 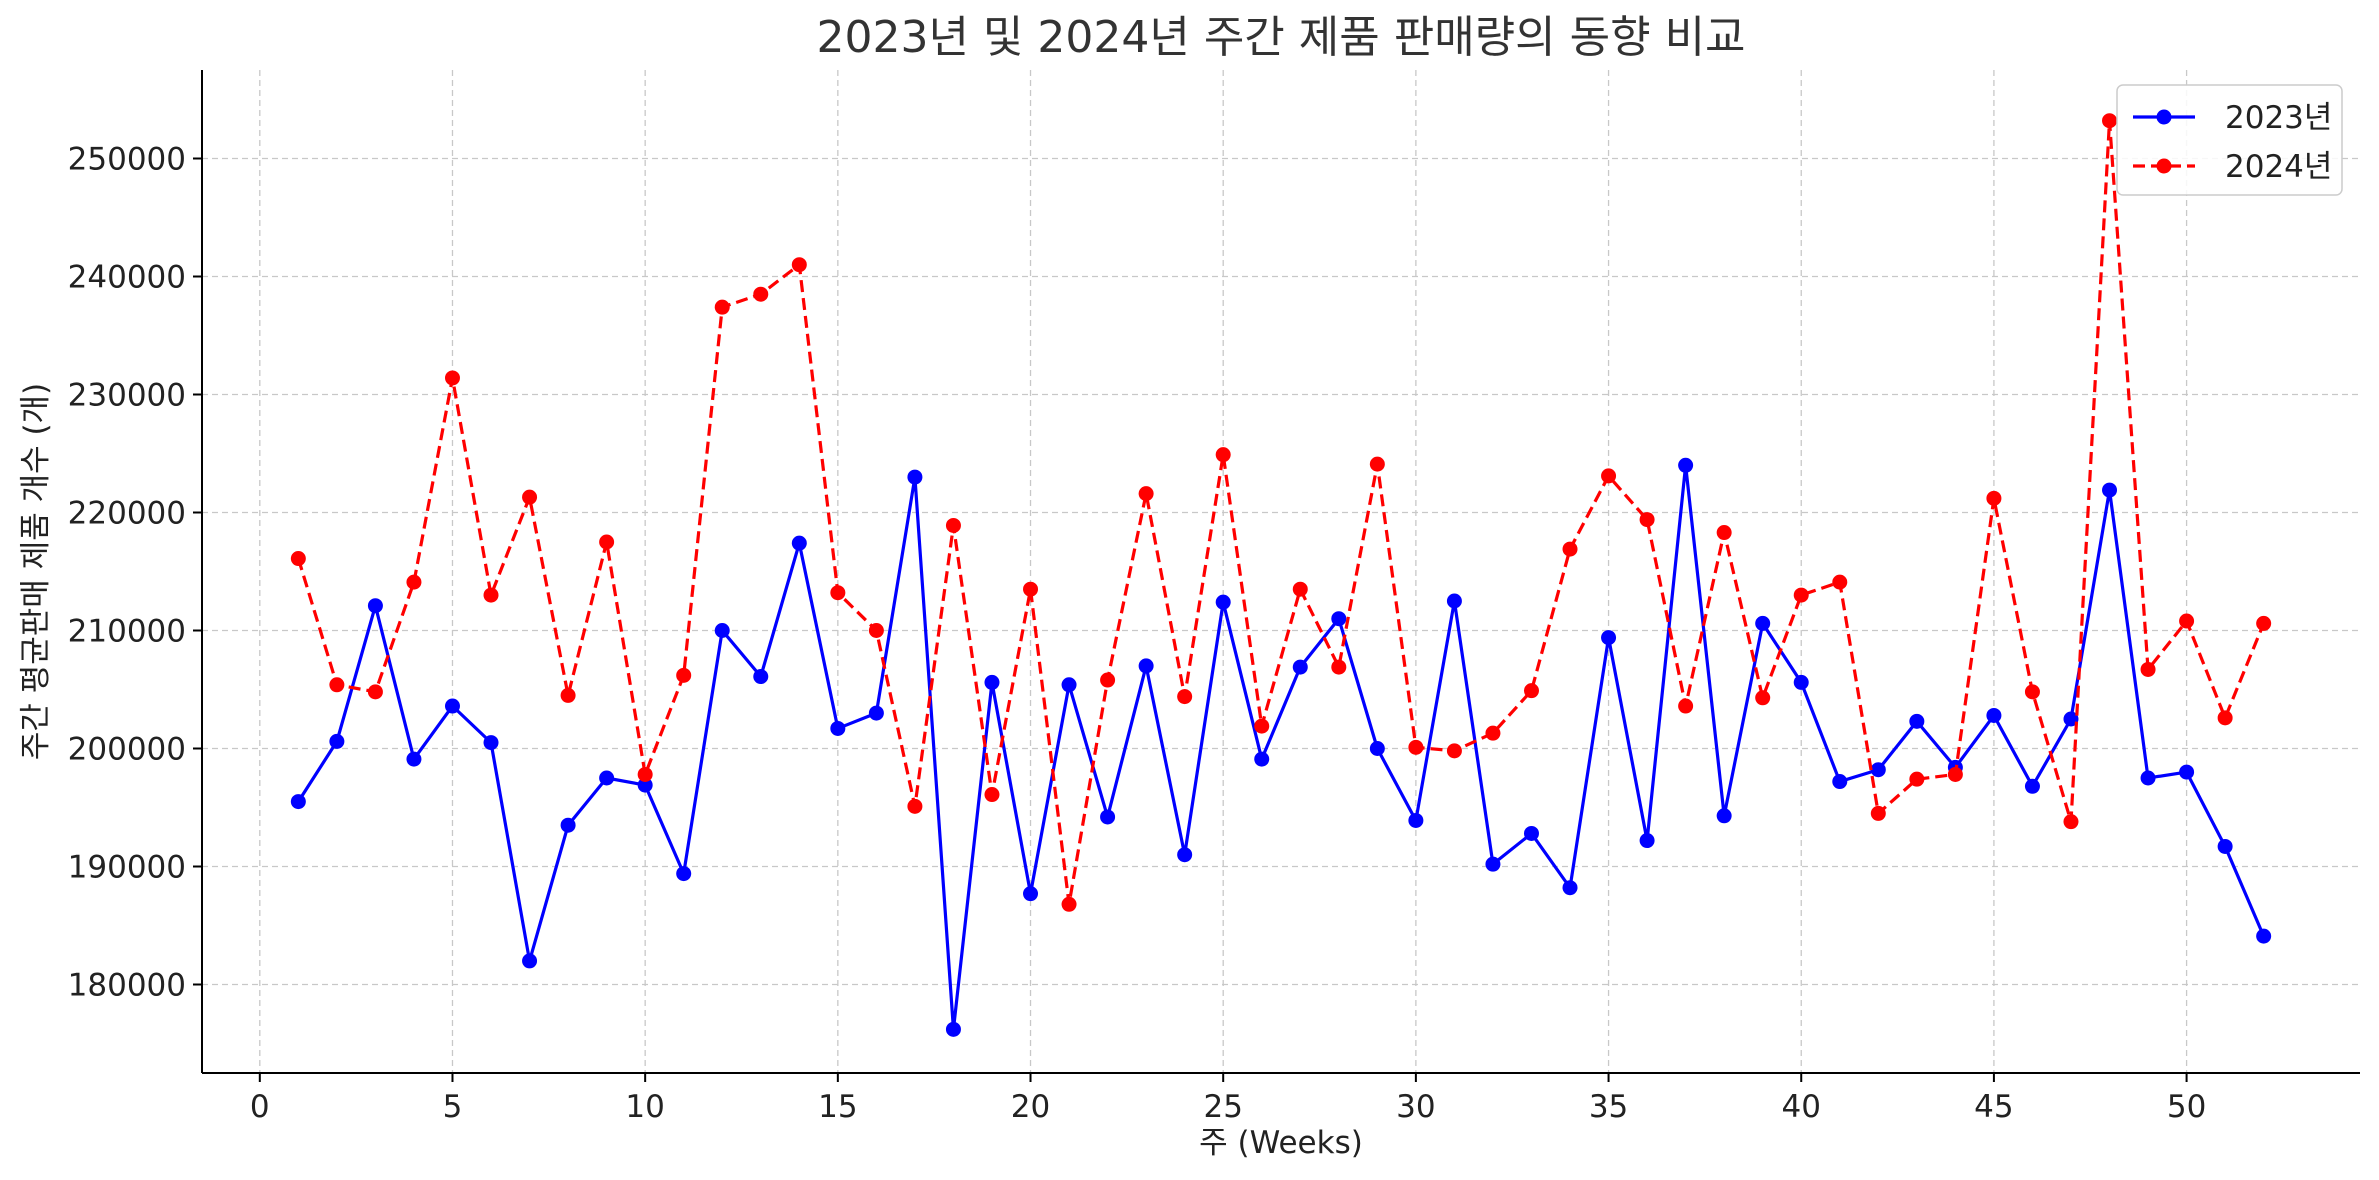 I want to click on x-tick-label: 45, so click(x=1993, y=1107).